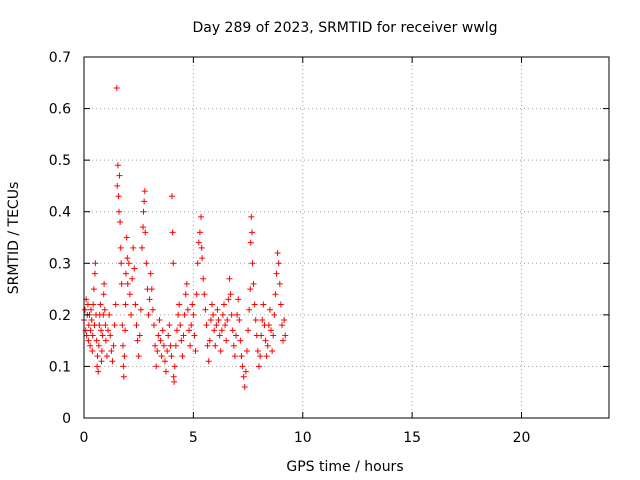  What do you see at coordinates (344, 467) in the screenshot?
I see `x-axis-label: GPS time / hours` at bounding box center [344, 467].